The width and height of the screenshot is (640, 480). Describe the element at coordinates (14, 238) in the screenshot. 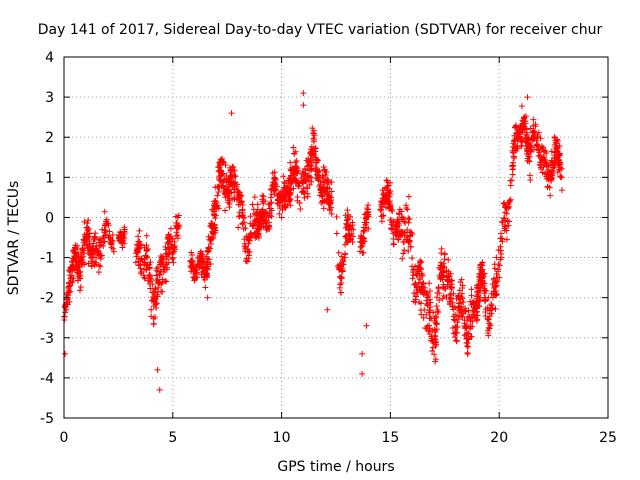

I see `y-axis-label: SDTVAR / TECUs` at that location.